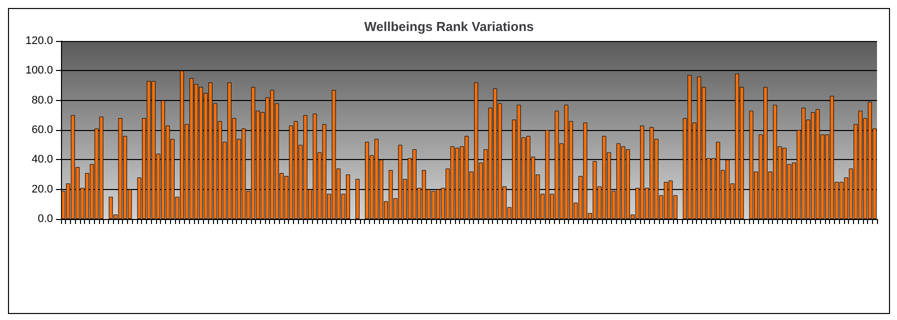  Describe the element at coordinates (42, 160) in the screenshot. I see `y-tick-label: 40.0` at that location.